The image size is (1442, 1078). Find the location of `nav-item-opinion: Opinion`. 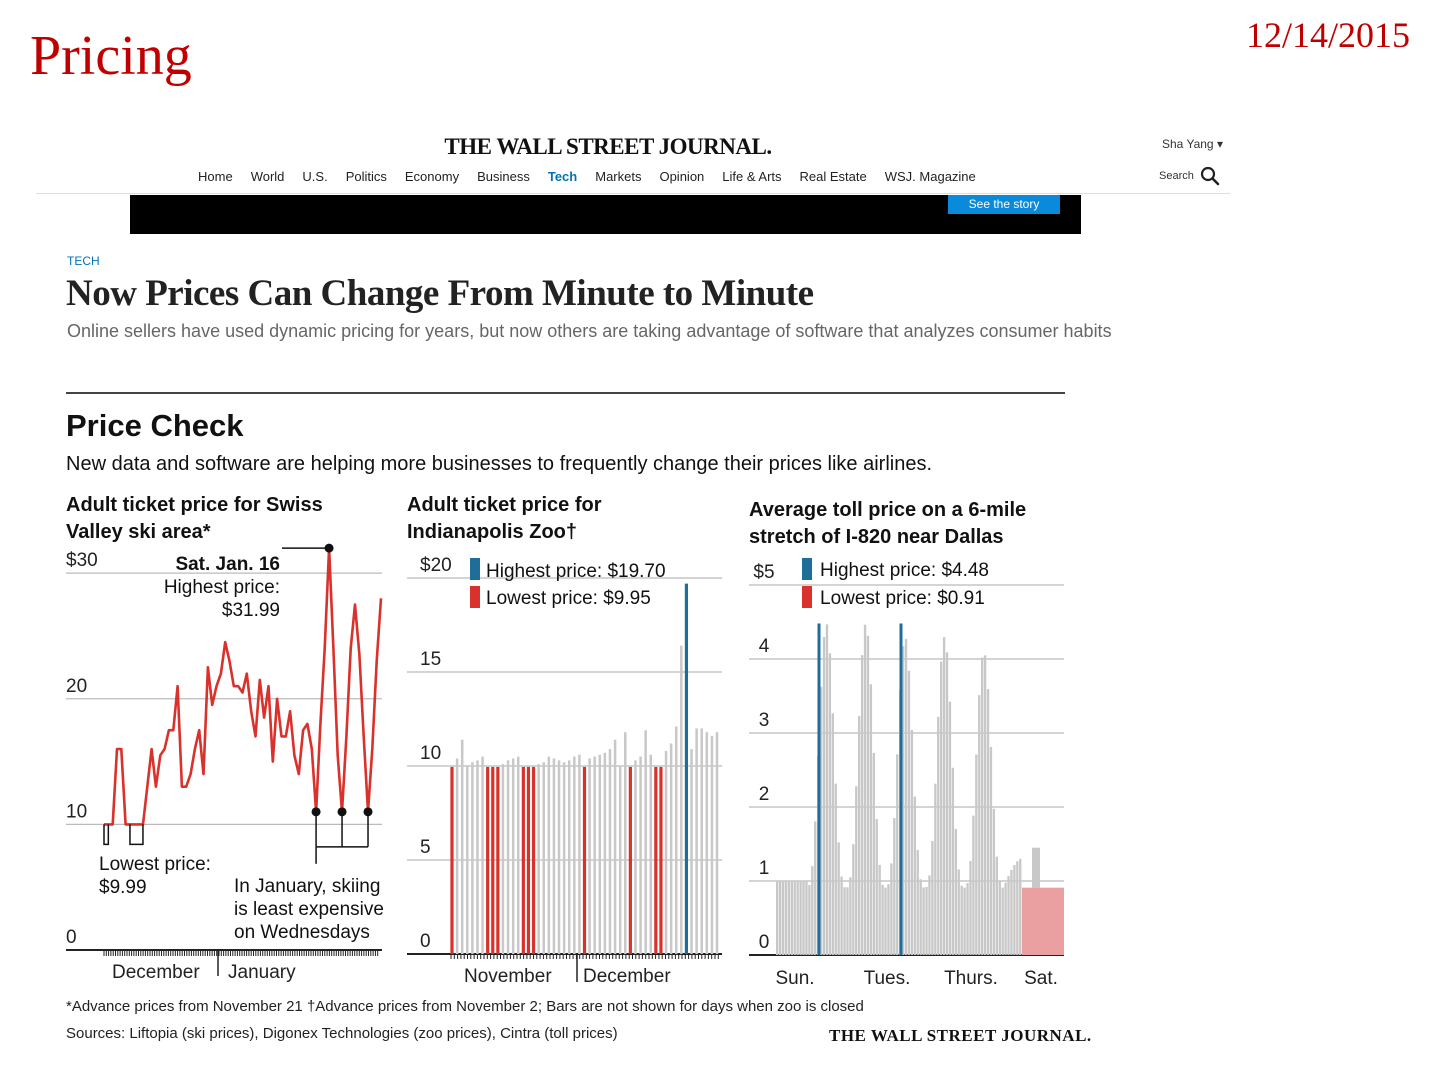

nav-item-opinion: Opinion is located at coordinates (682, 176).